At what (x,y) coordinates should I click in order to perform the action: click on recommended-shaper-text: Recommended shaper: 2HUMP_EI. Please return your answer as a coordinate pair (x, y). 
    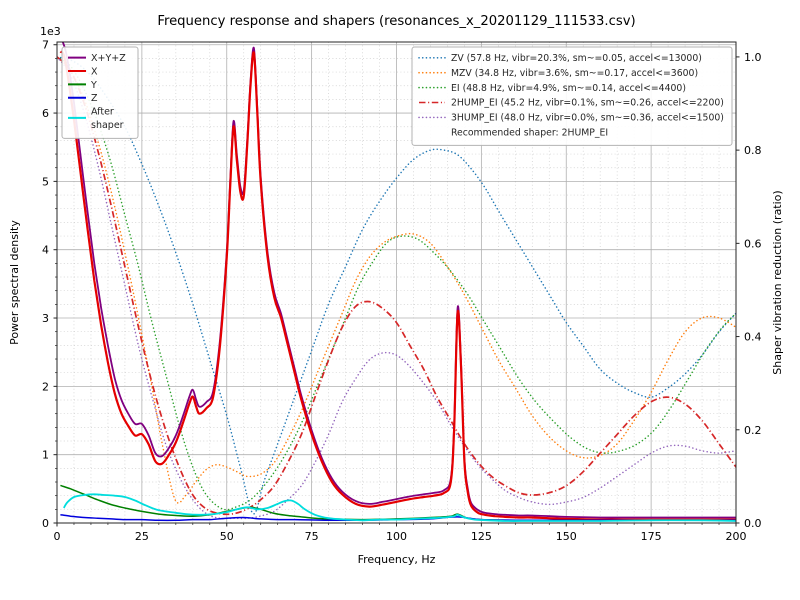
    Looking at the image, I should click on (529, 133).